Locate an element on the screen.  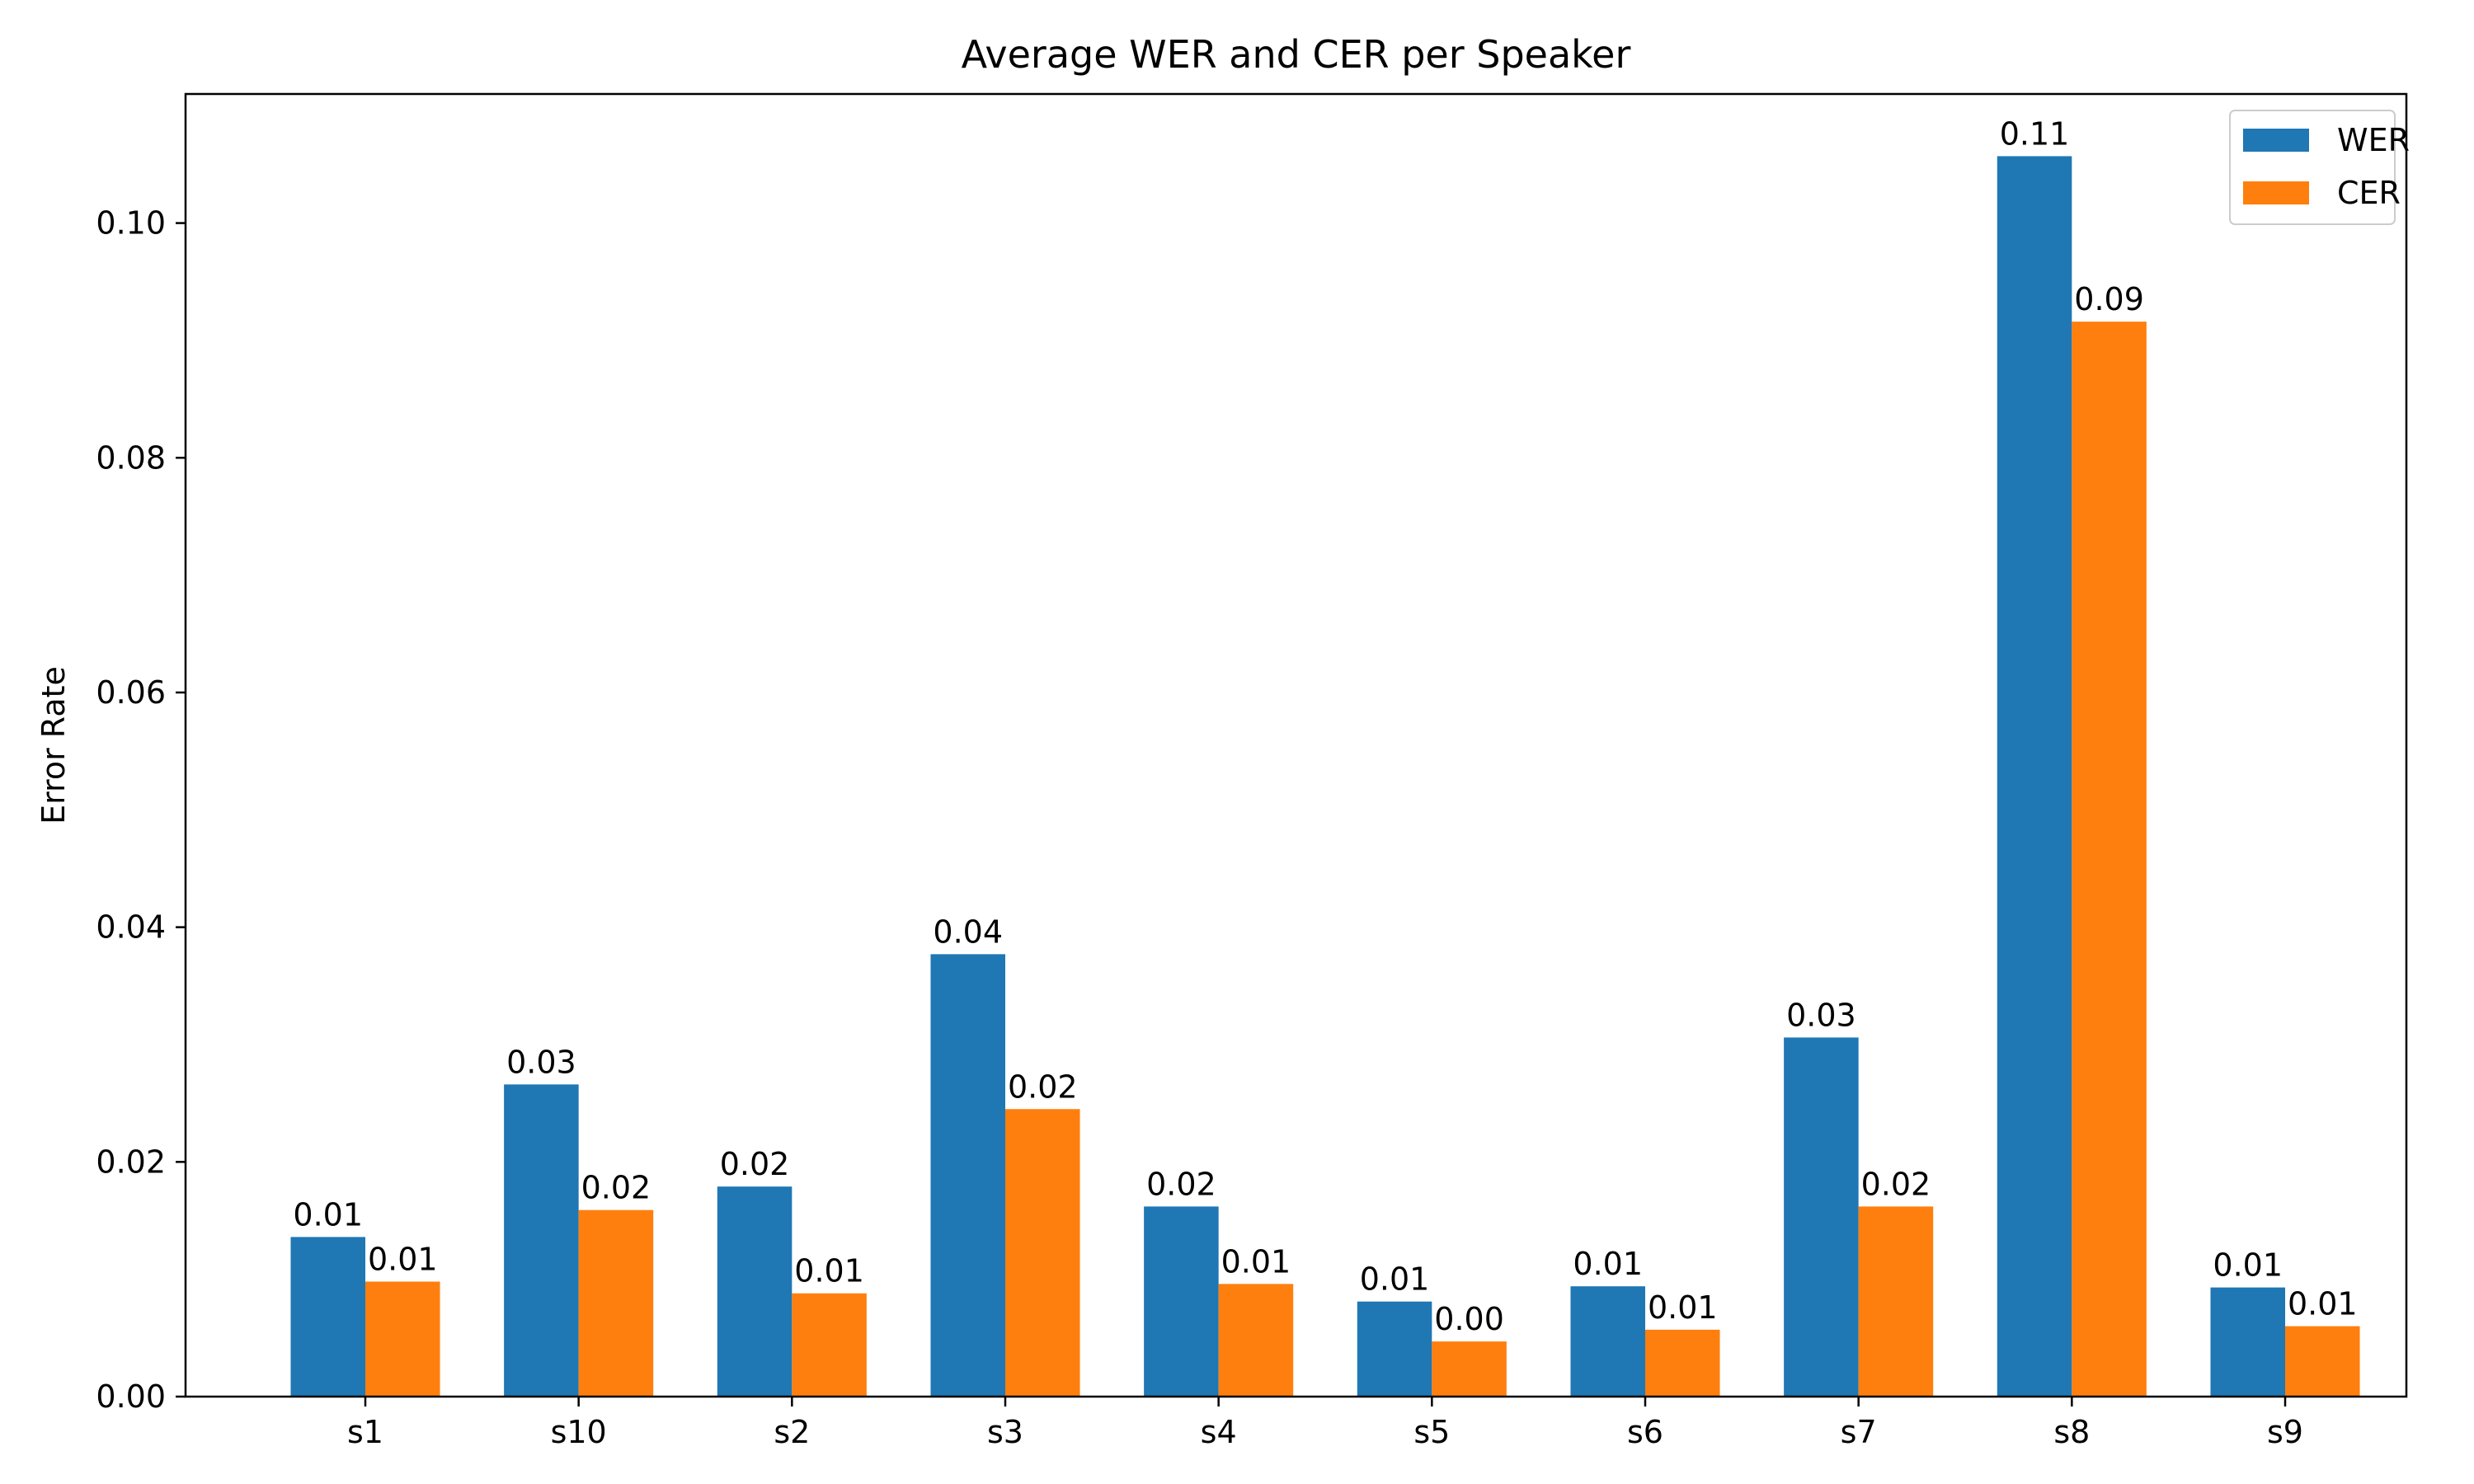
bar-wer-s6 is located at coordinates (1607, 1341).